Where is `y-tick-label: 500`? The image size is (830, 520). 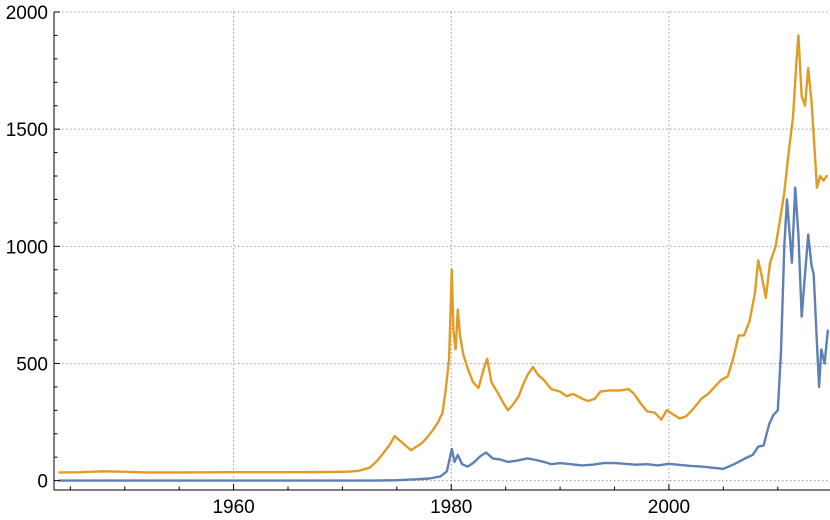
y-tick-label: 500 is located at coordinates (32, 364).